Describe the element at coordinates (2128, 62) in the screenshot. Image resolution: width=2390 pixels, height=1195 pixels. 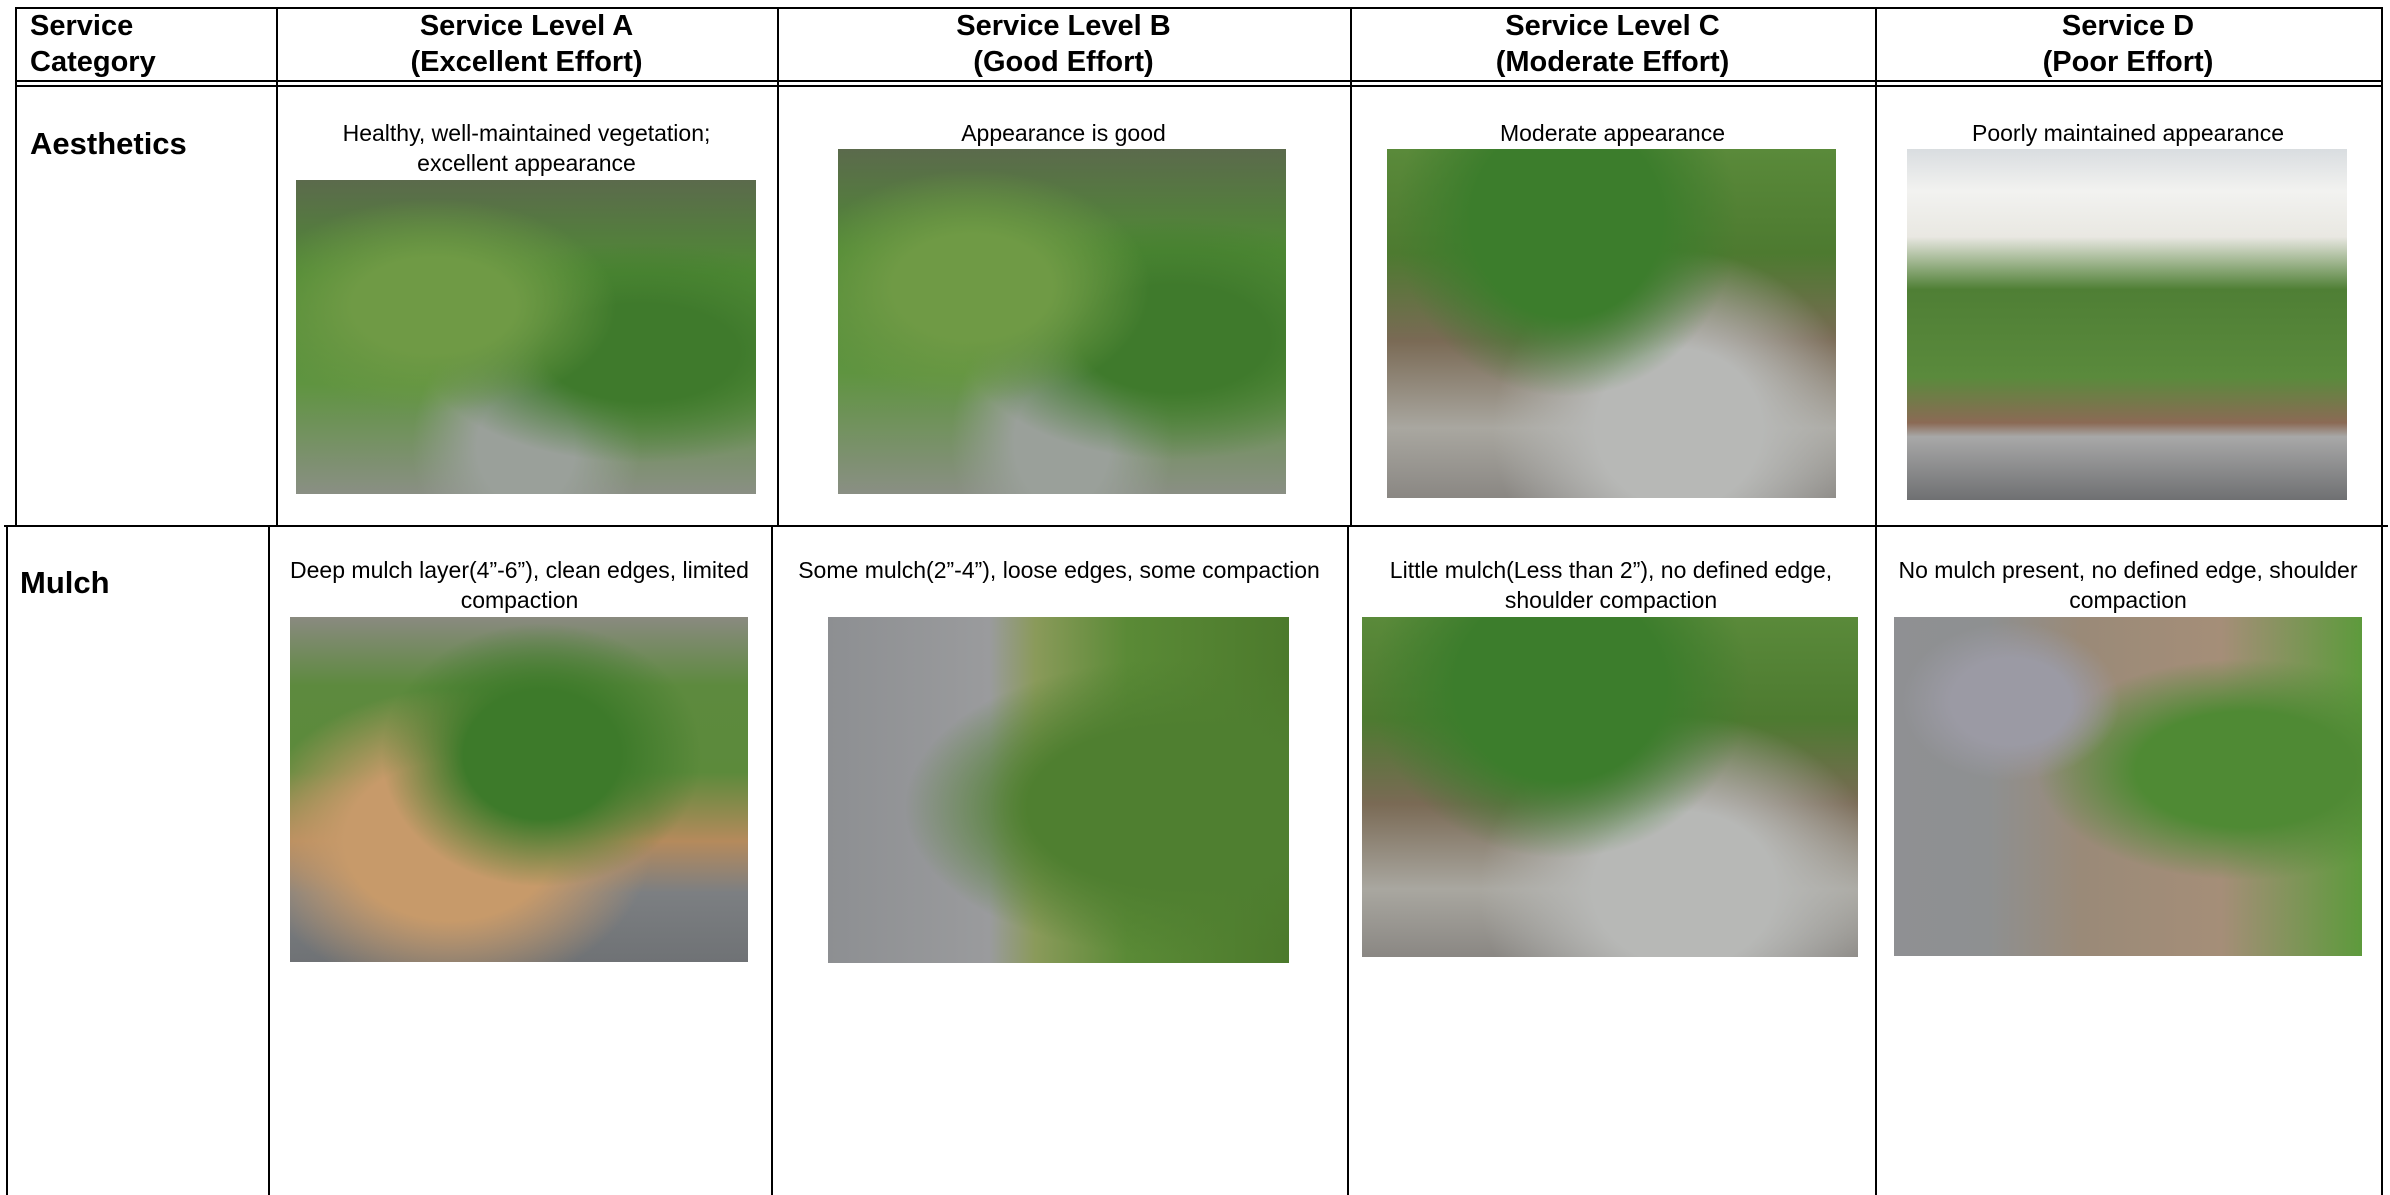
I see `header-level-effort: (Poor Effort)` at that location.